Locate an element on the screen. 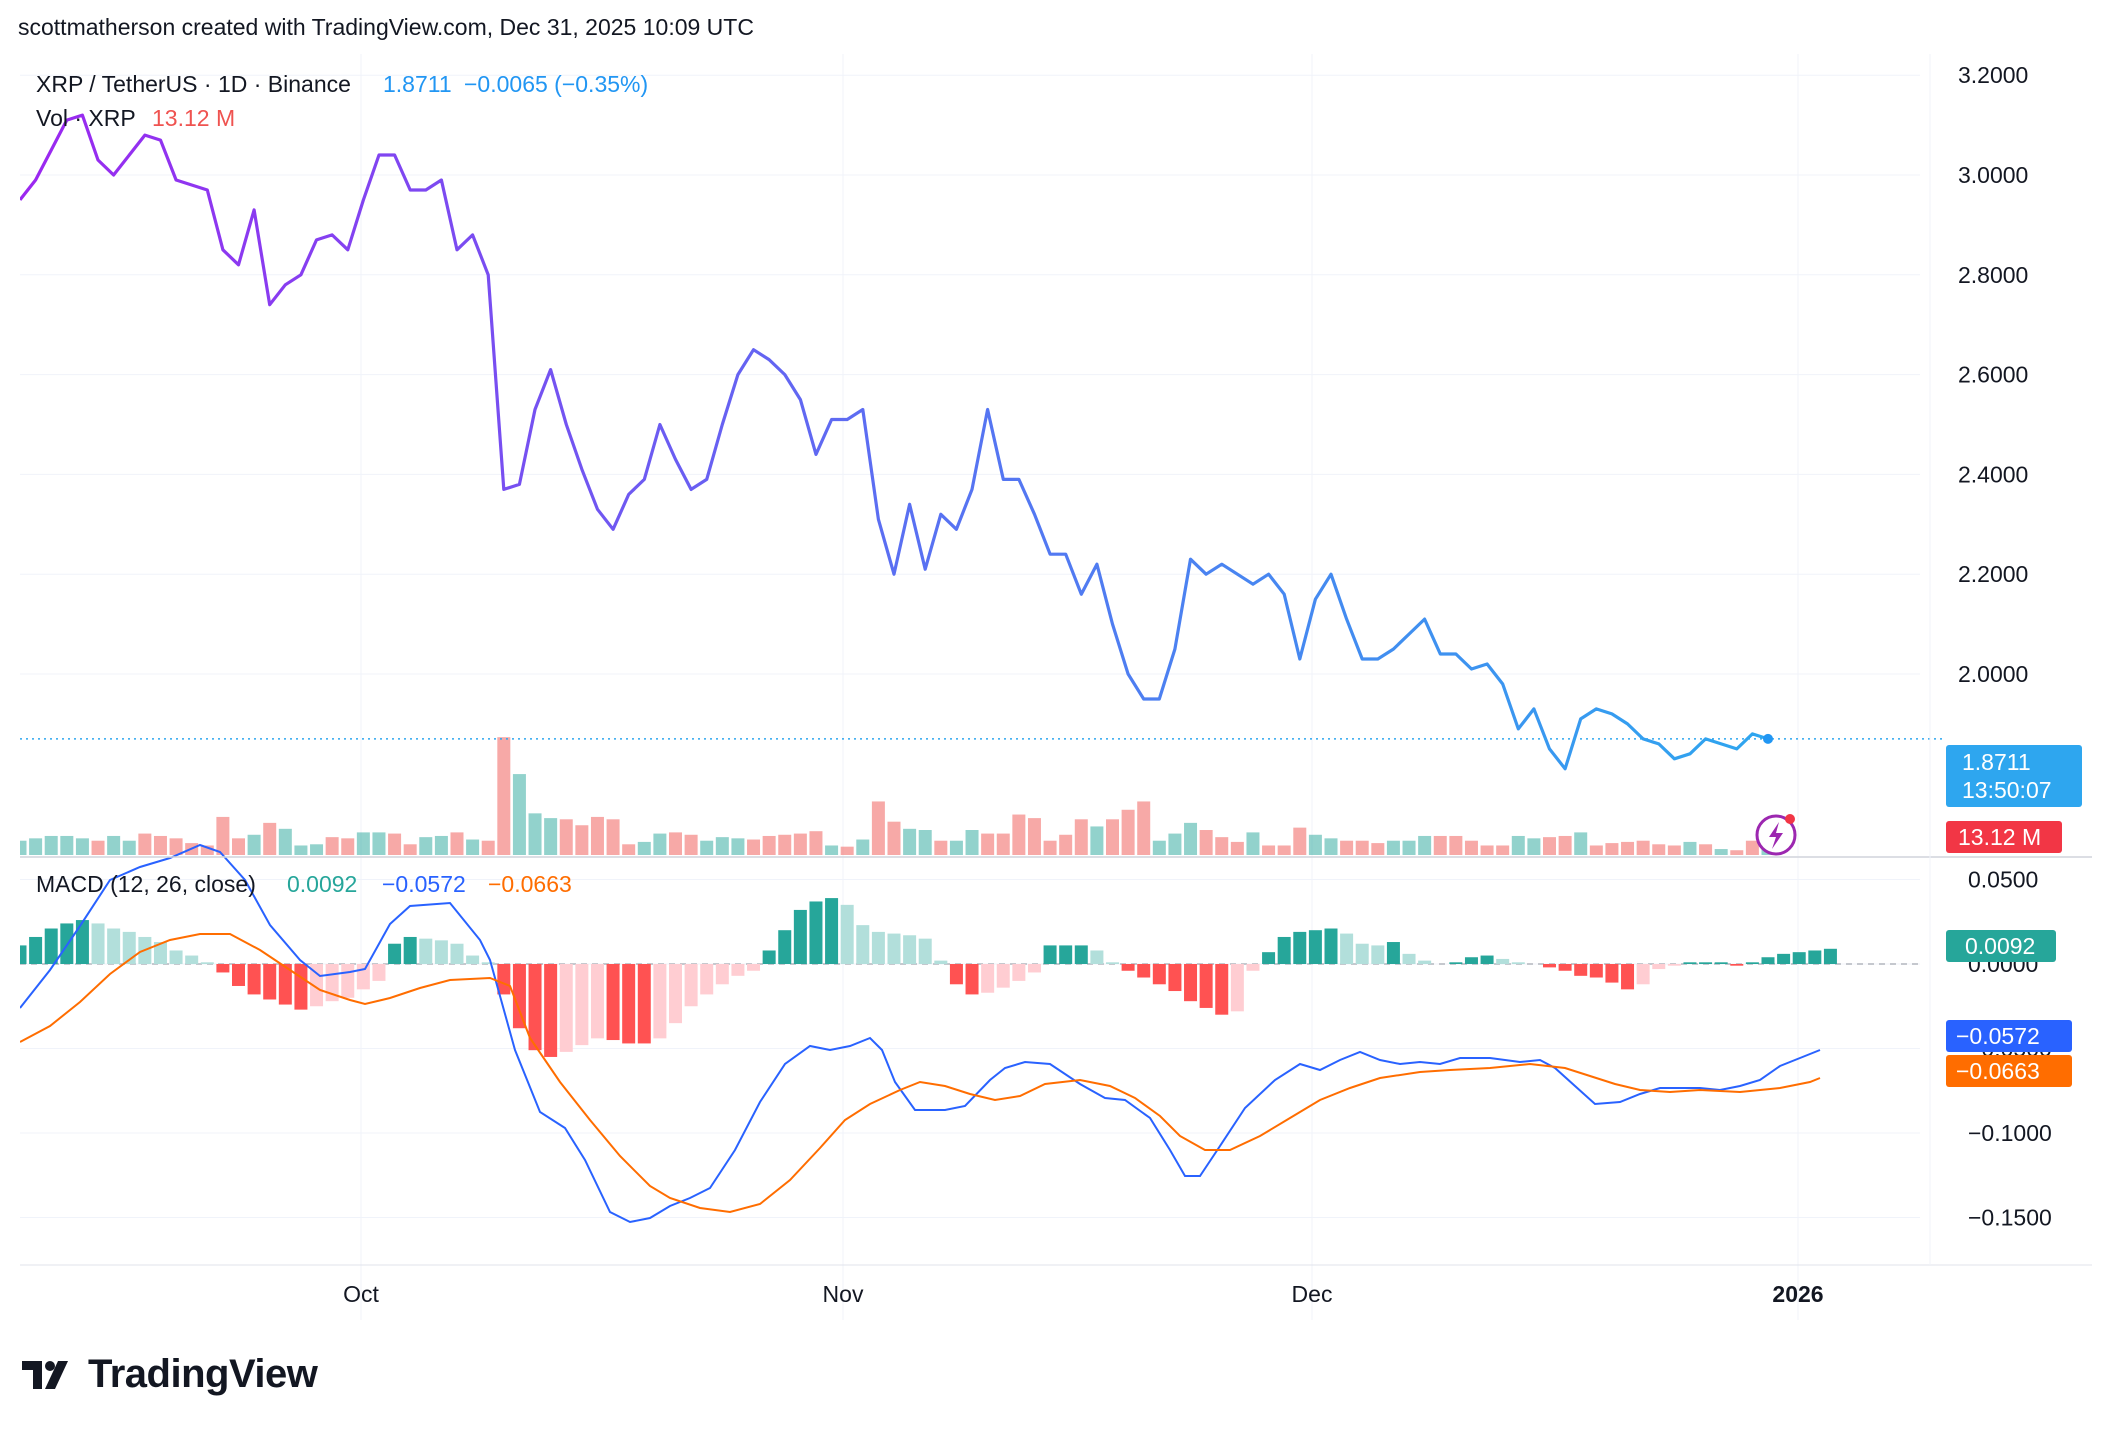  hist-badge-value: 0.0092 is located at coordinates (2000, 946).